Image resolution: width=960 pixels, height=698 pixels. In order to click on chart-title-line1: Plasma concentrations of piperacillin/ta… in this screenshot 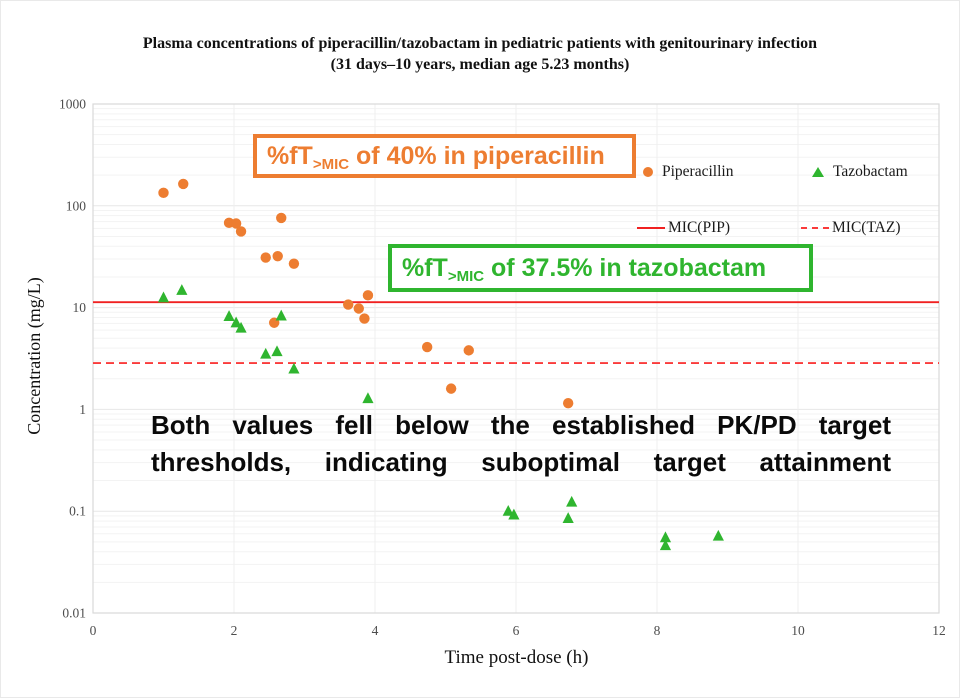, I will do `click(480, 43)`.